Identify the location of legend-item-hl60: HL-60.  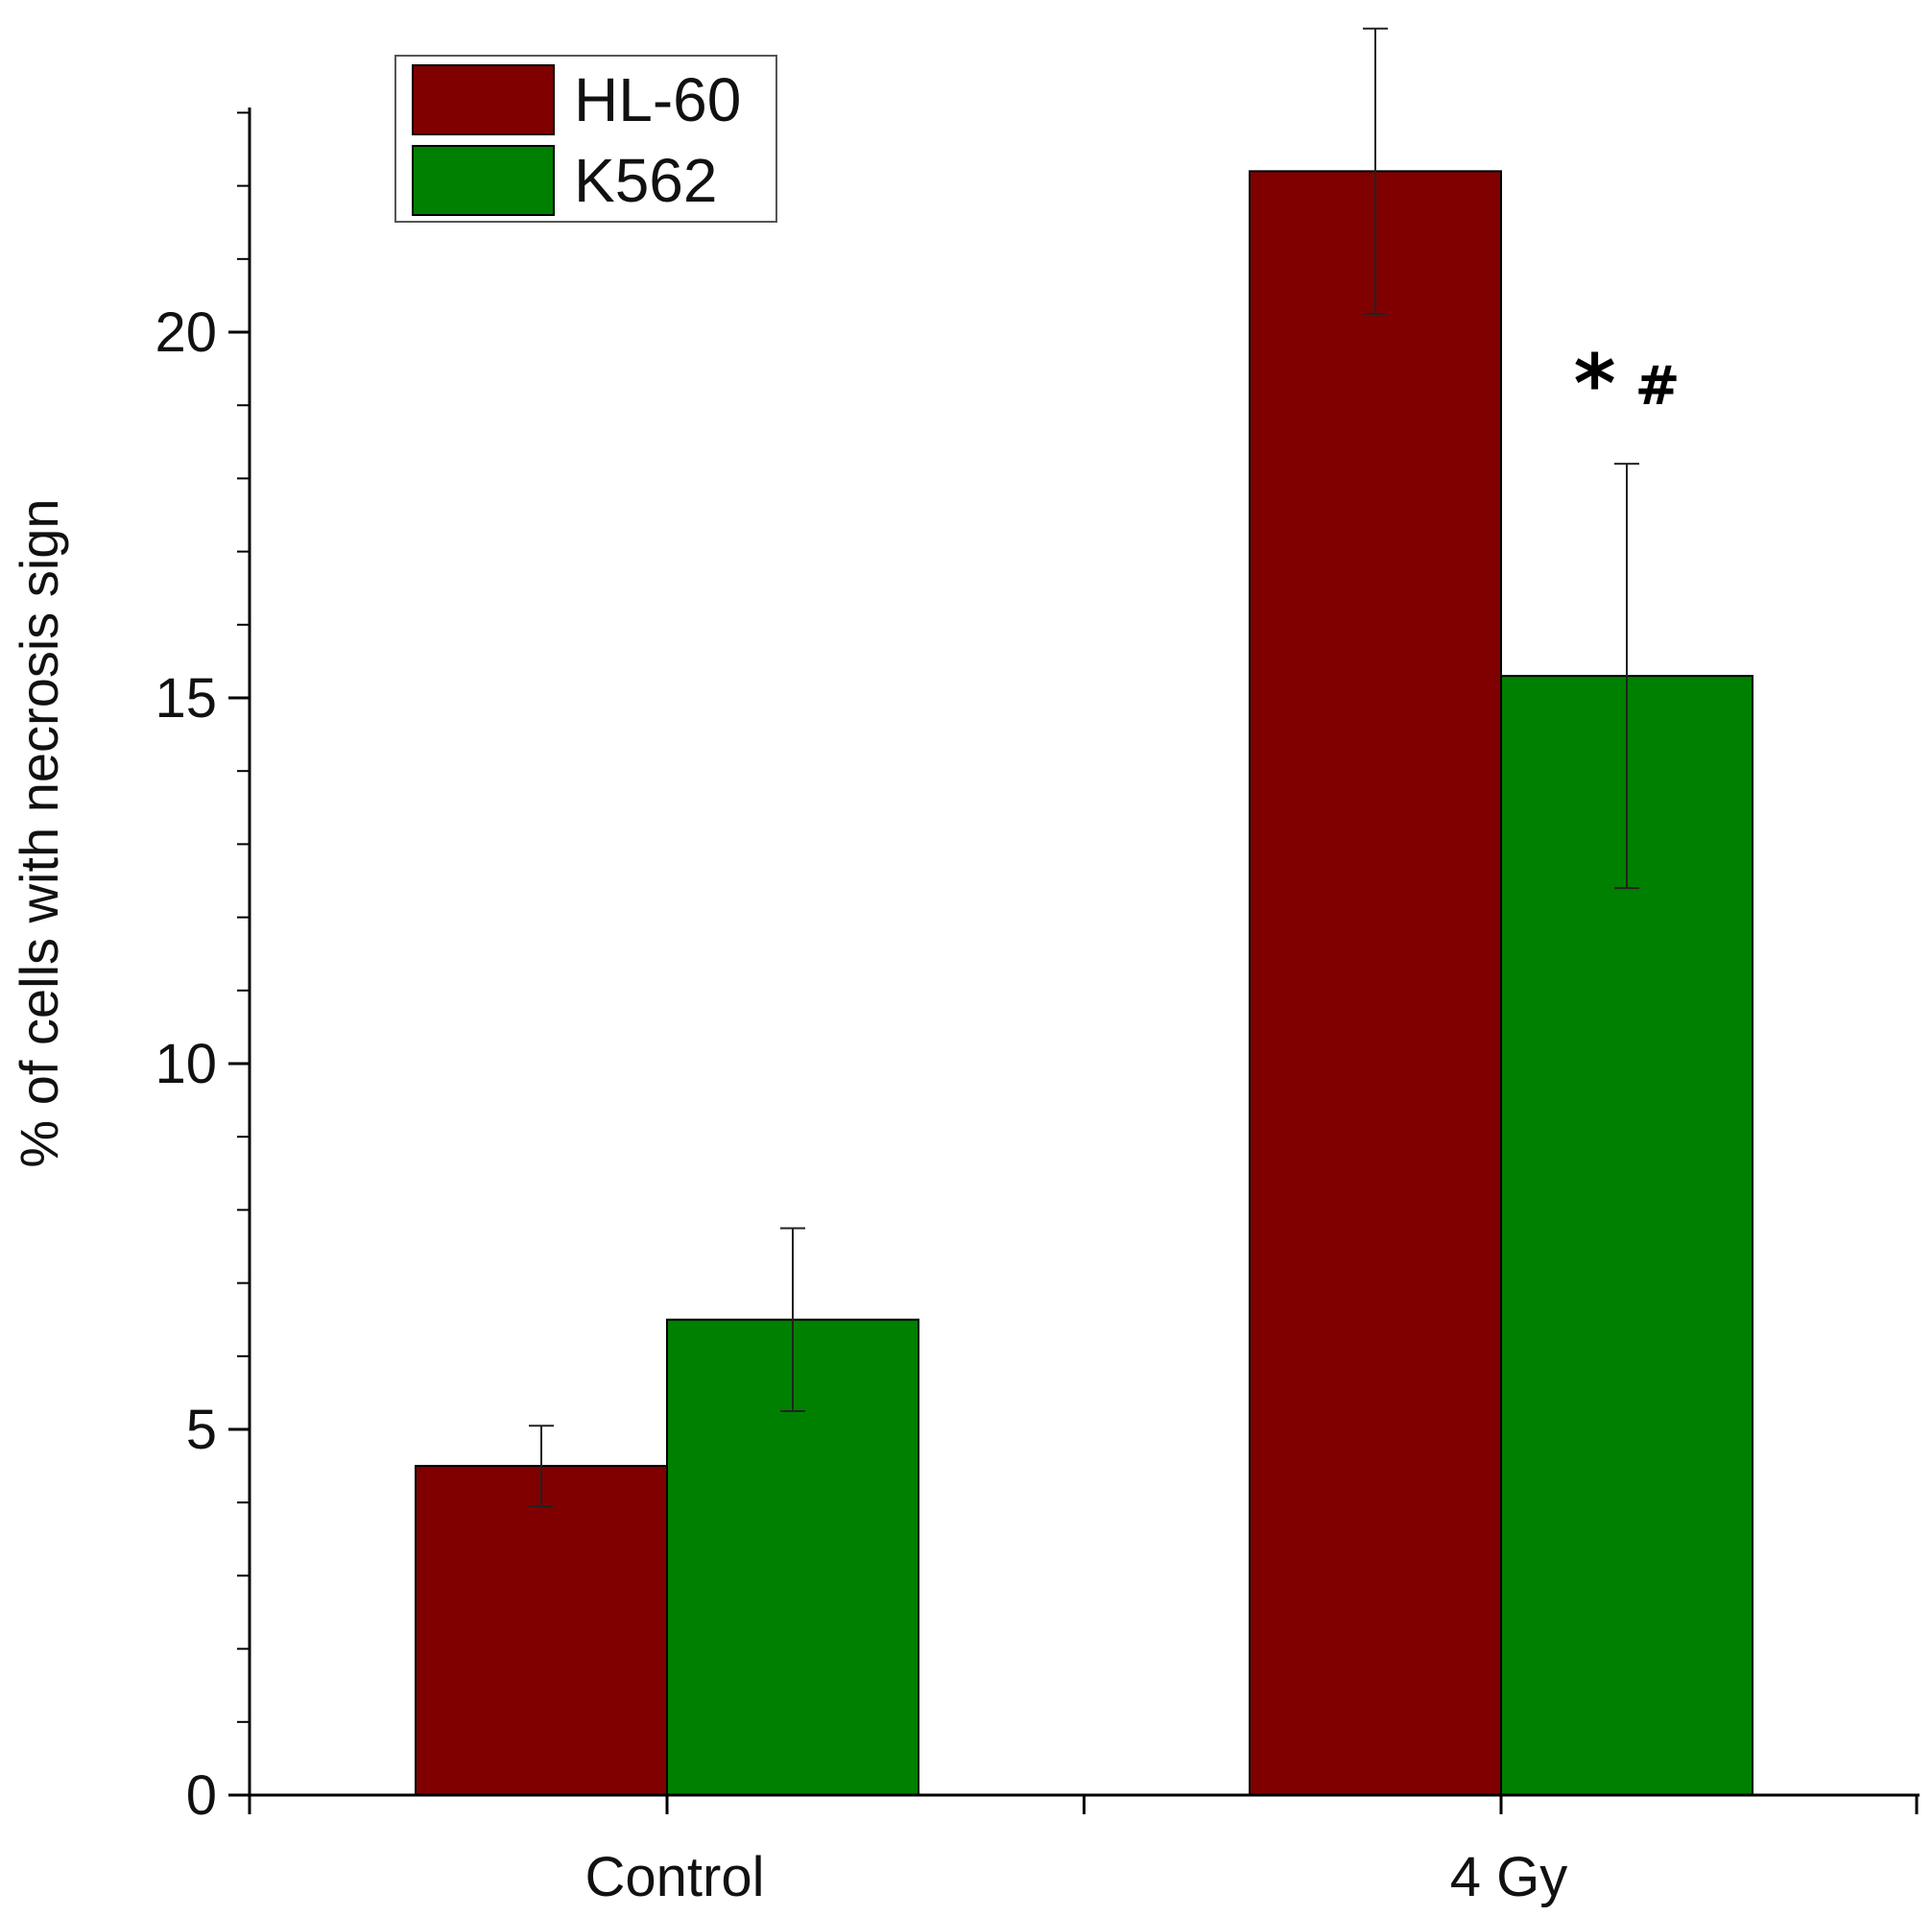
(576, 99).